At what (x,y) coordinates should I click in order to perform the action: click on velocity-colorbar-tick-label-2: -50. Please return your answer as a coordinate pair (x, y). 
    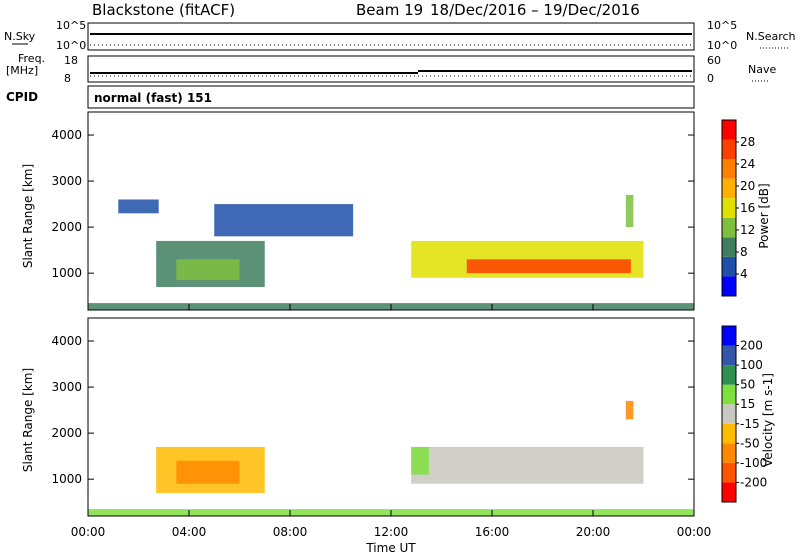
    Looking at the image, I should click on (750, 443).